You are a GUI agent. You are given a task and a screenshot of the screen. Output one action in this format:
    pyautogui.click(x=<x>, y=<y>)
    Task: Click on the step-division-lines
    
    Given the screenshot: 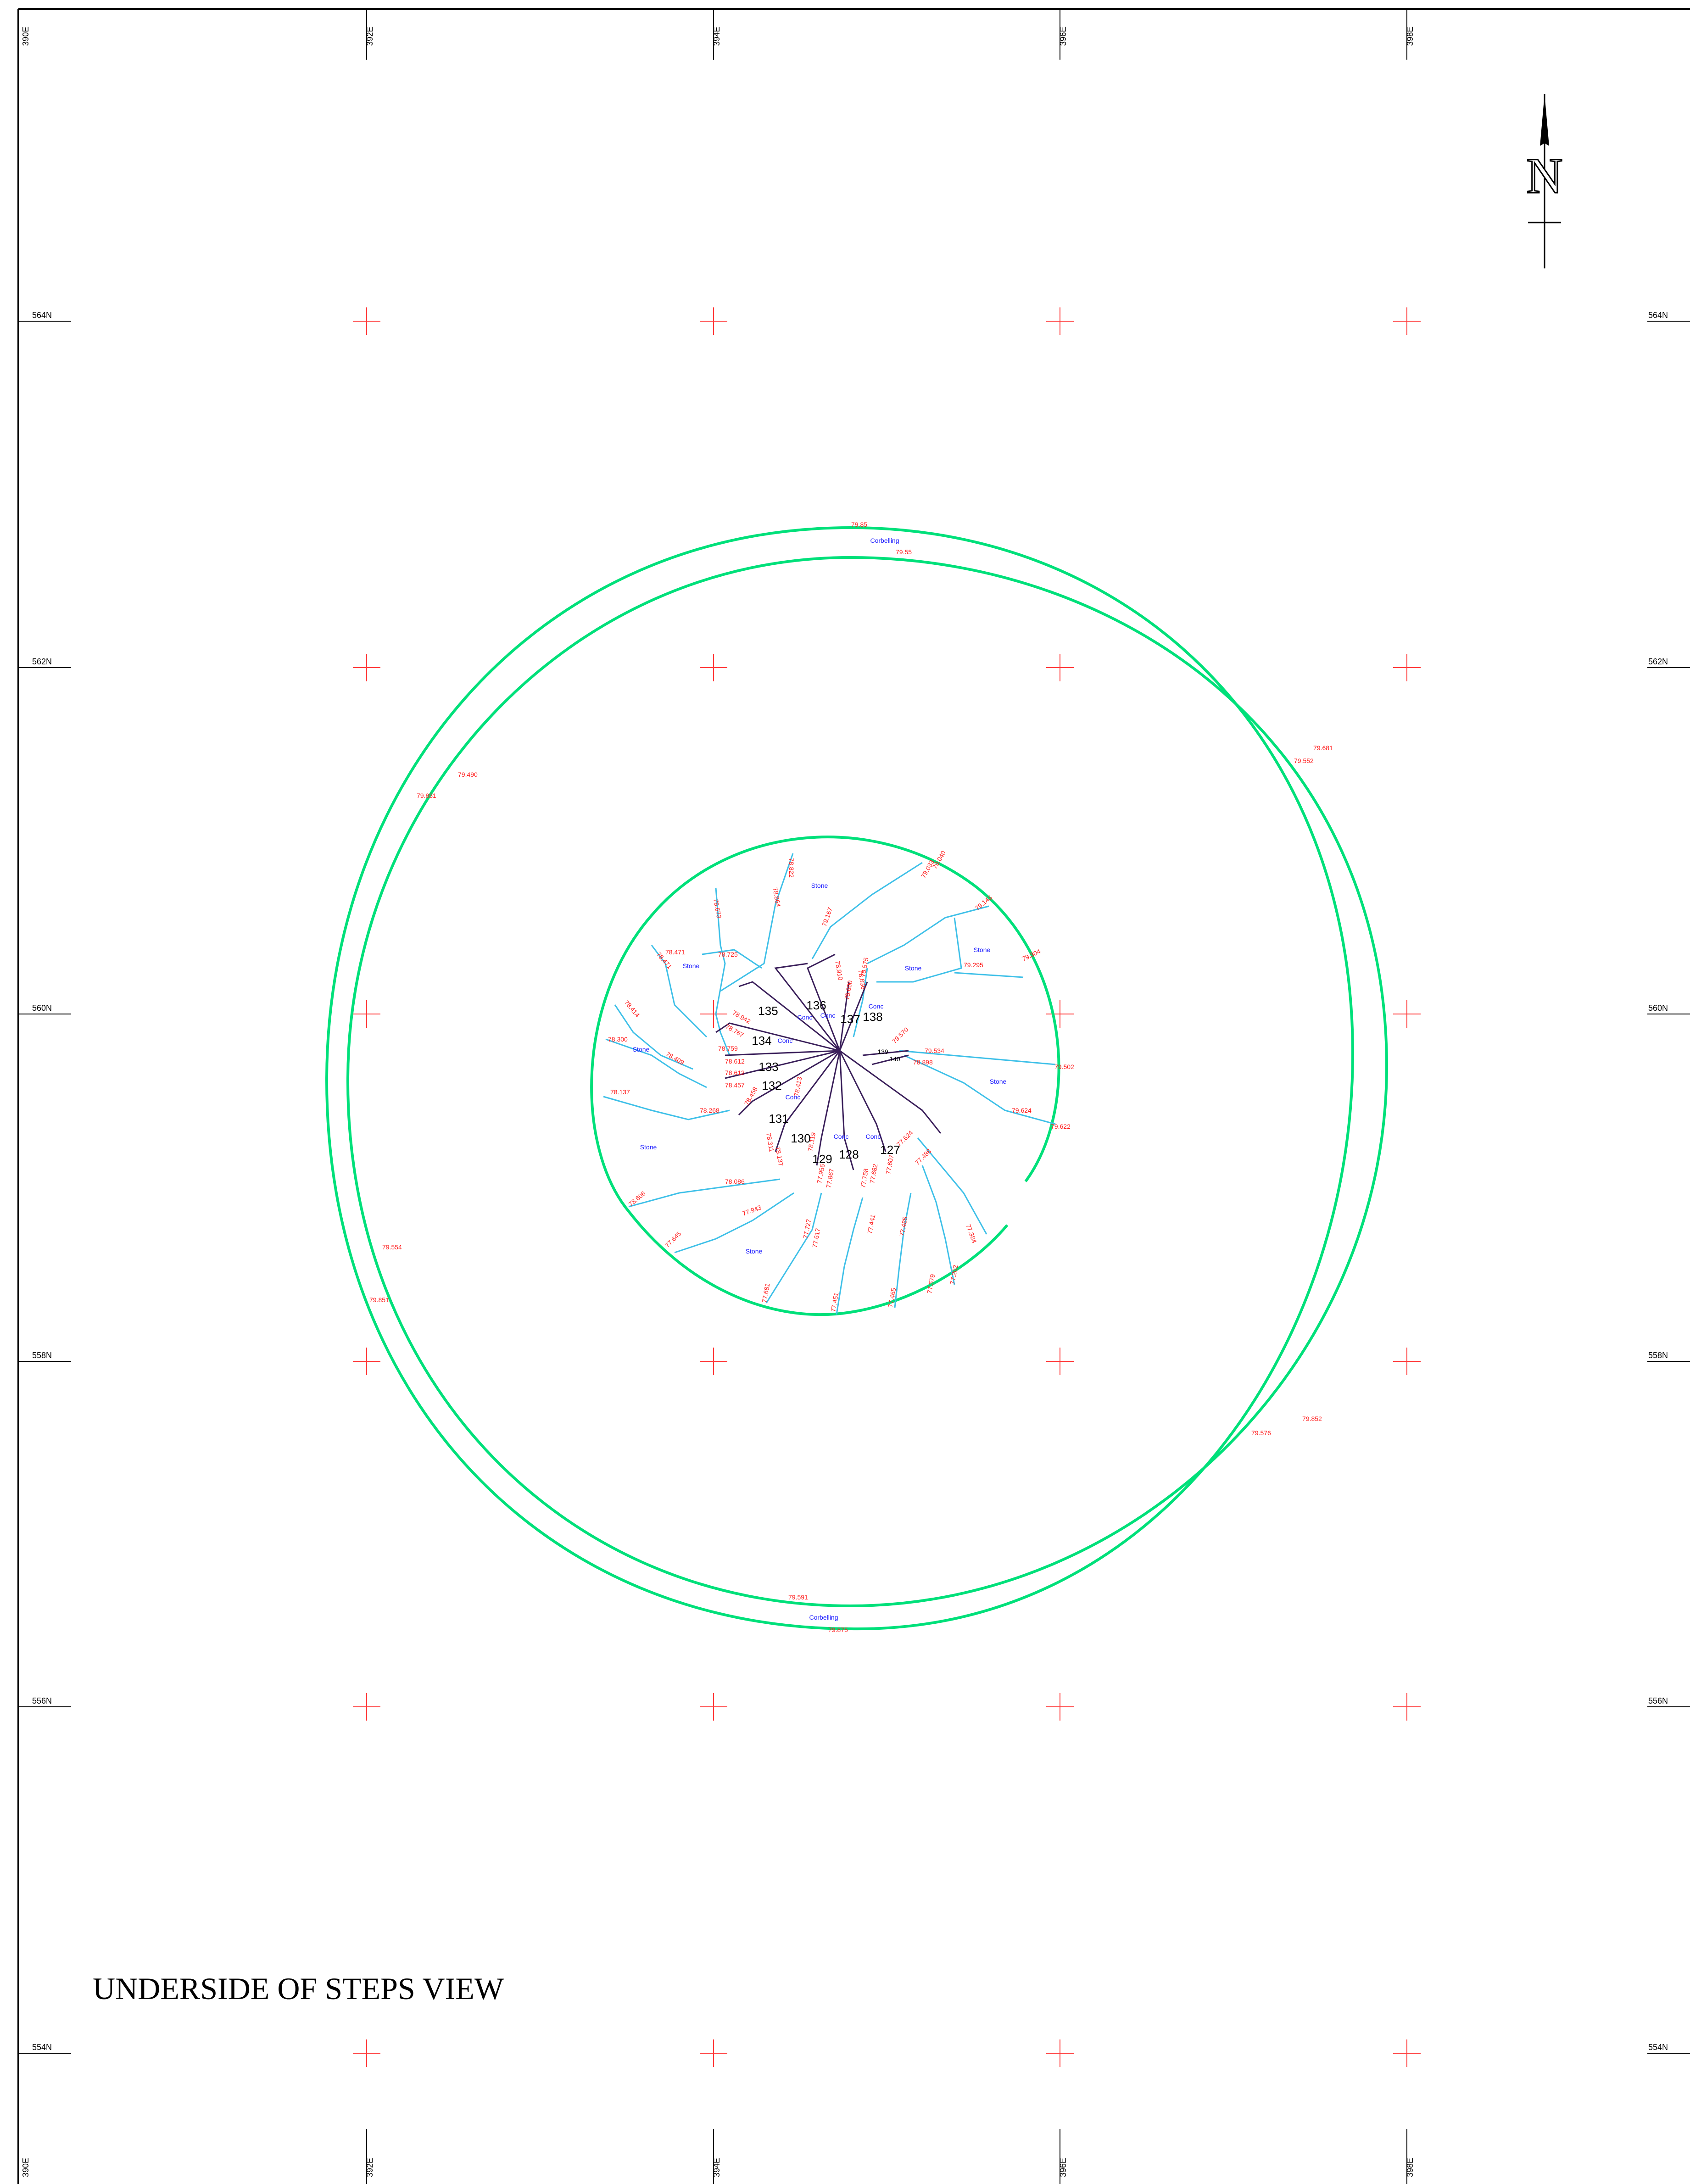 What is the action you would take?
    pyautogui.click(x=829, y=1061)
    